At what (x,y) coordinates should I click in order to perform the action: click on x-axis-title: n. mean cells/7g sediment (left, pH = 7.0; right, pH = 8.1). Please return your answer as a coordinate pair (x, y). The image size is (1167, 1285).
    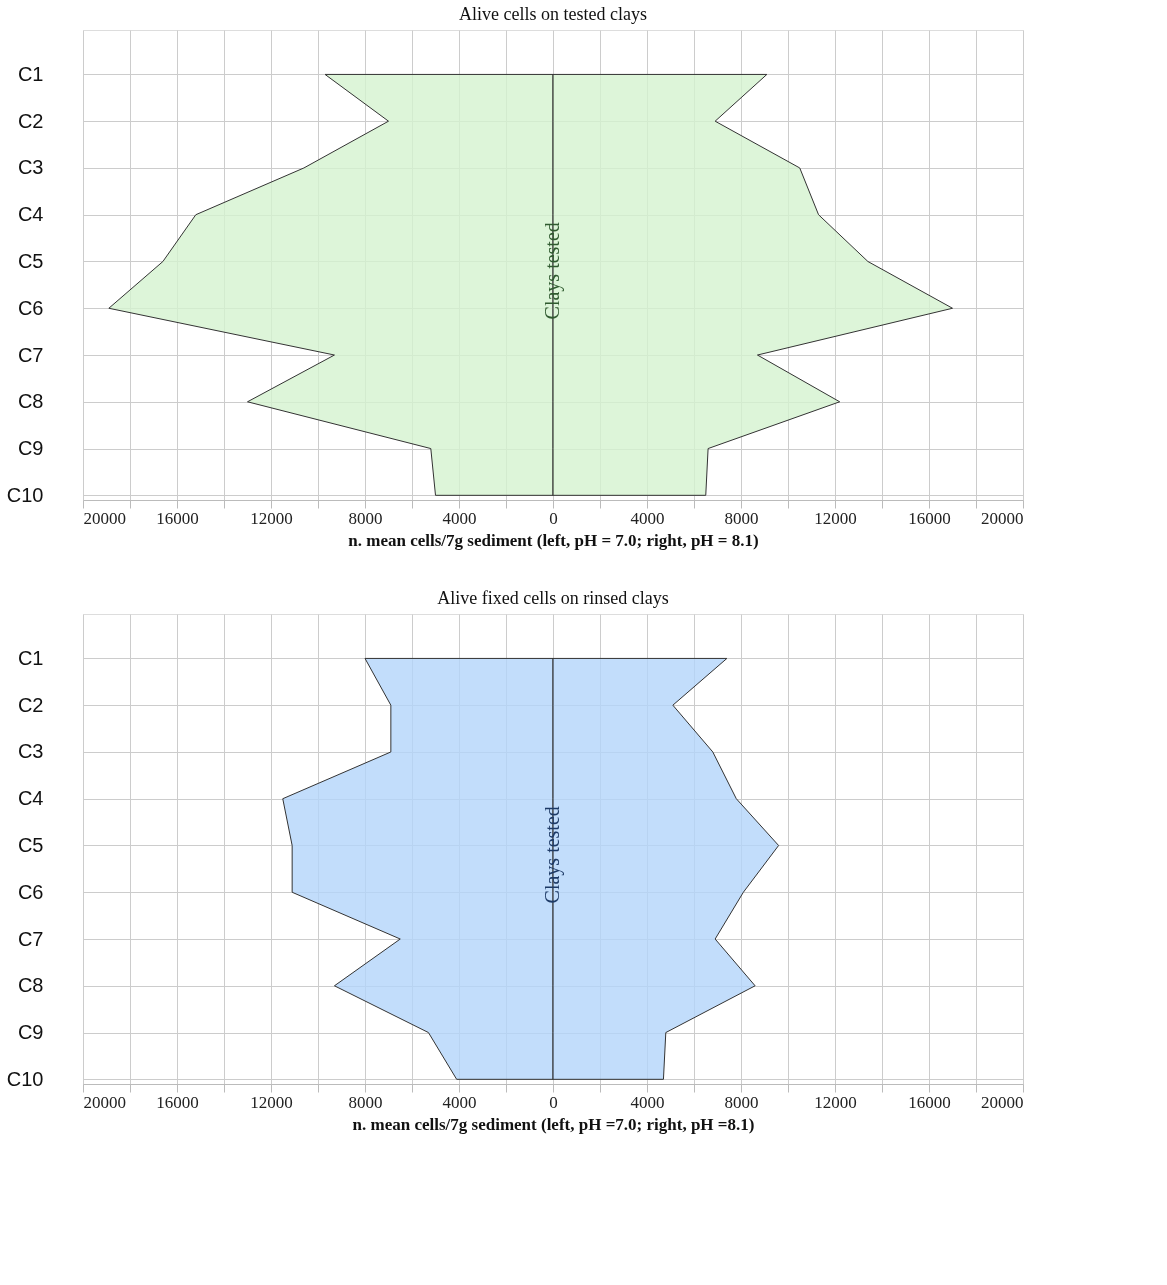
    Looking at the image, I should click on (553, 540).